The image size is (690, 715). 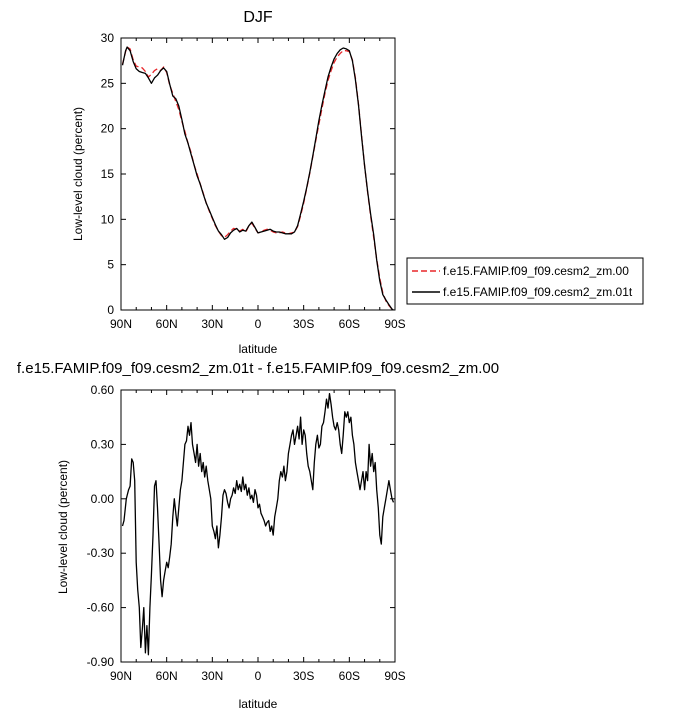 I want to click on y-tick-label: 0.30, so click(x=103, y=444).